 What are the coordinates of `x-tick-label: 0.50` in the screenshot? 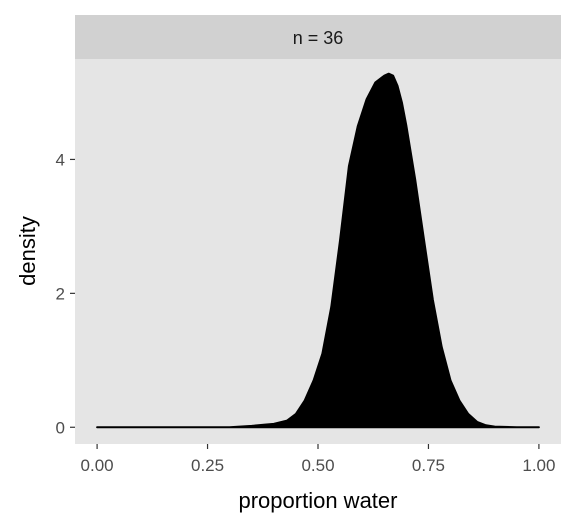 It's located at (317, 465).